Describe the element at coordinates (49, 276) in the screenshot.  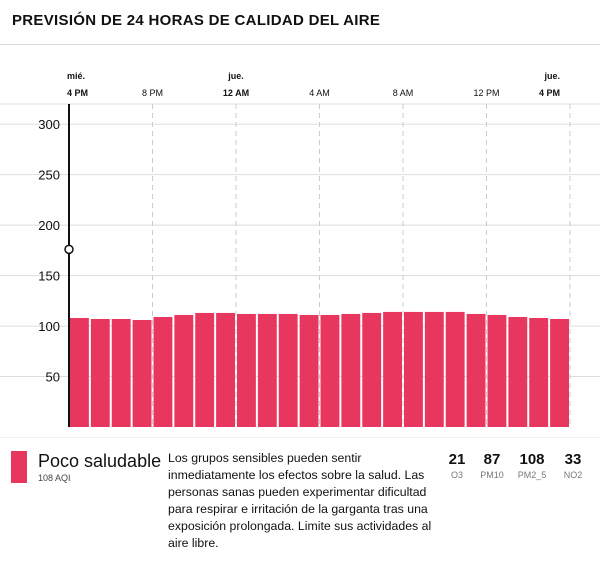
I see `y-tick-label: 150` at that location.